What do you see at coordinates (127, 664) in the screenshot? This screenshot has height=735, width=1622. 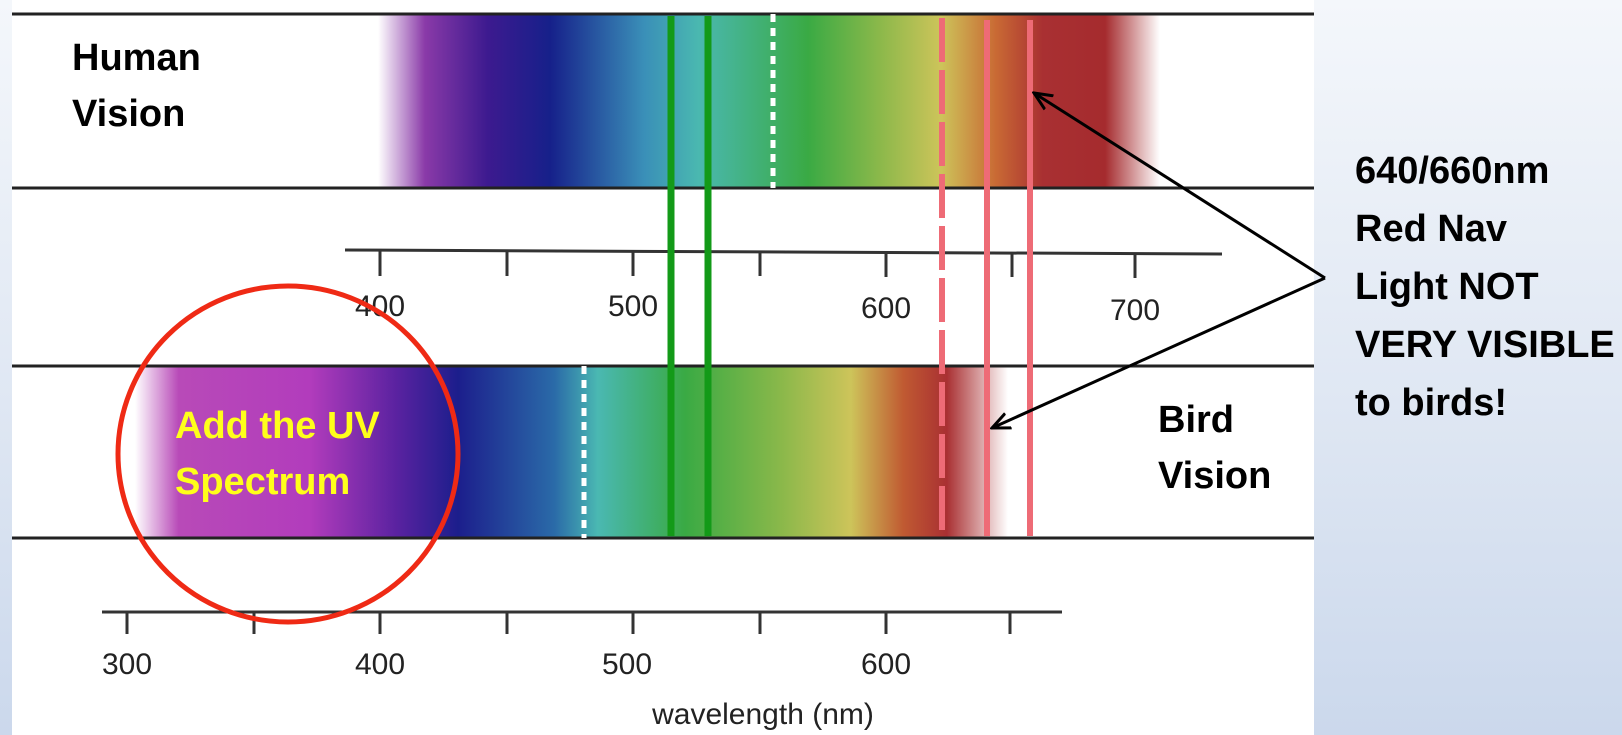 I see `bottom-tick-label: 300` at bounding box center [127, 664].